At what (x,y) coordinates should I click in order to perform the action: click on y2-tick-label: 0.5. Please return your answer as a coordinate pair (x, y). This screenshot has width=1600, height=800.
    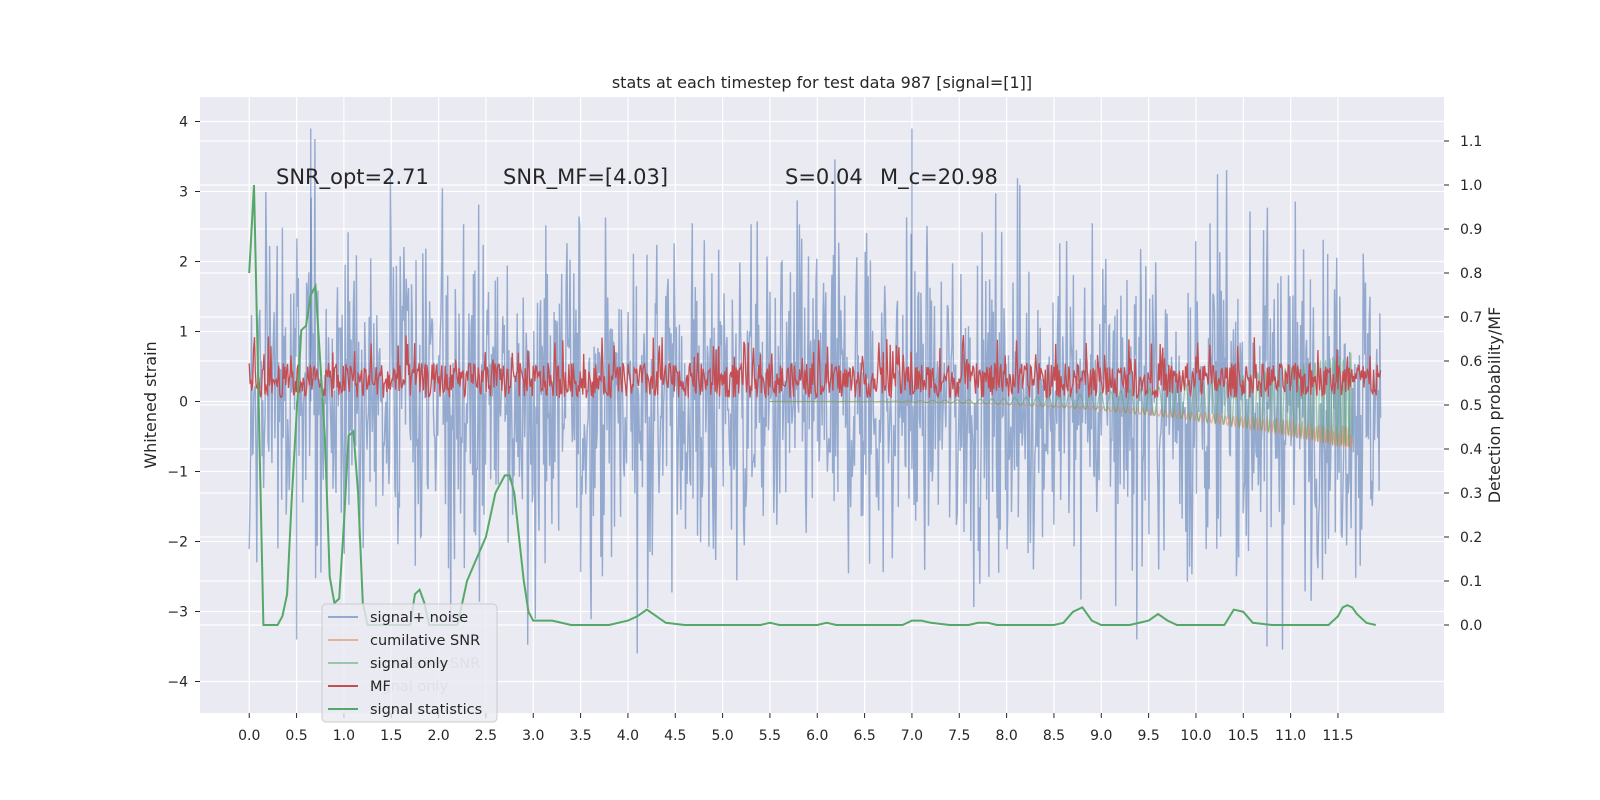
    Looking at the image, I should click on (1471, 406).